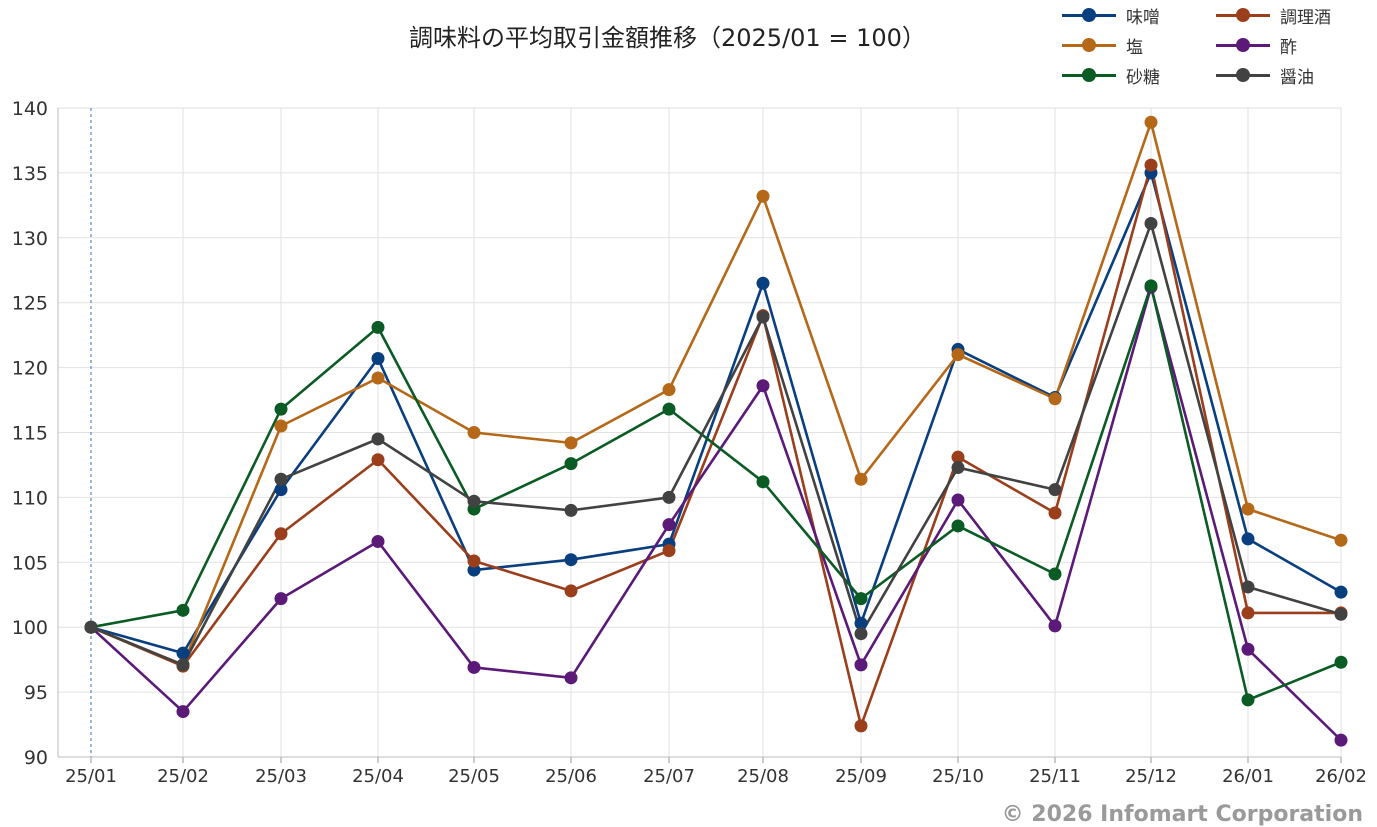 This screenshot has width=1377, height=827. I want to click on x-tick-label: 25/12, so click(1151, 776).